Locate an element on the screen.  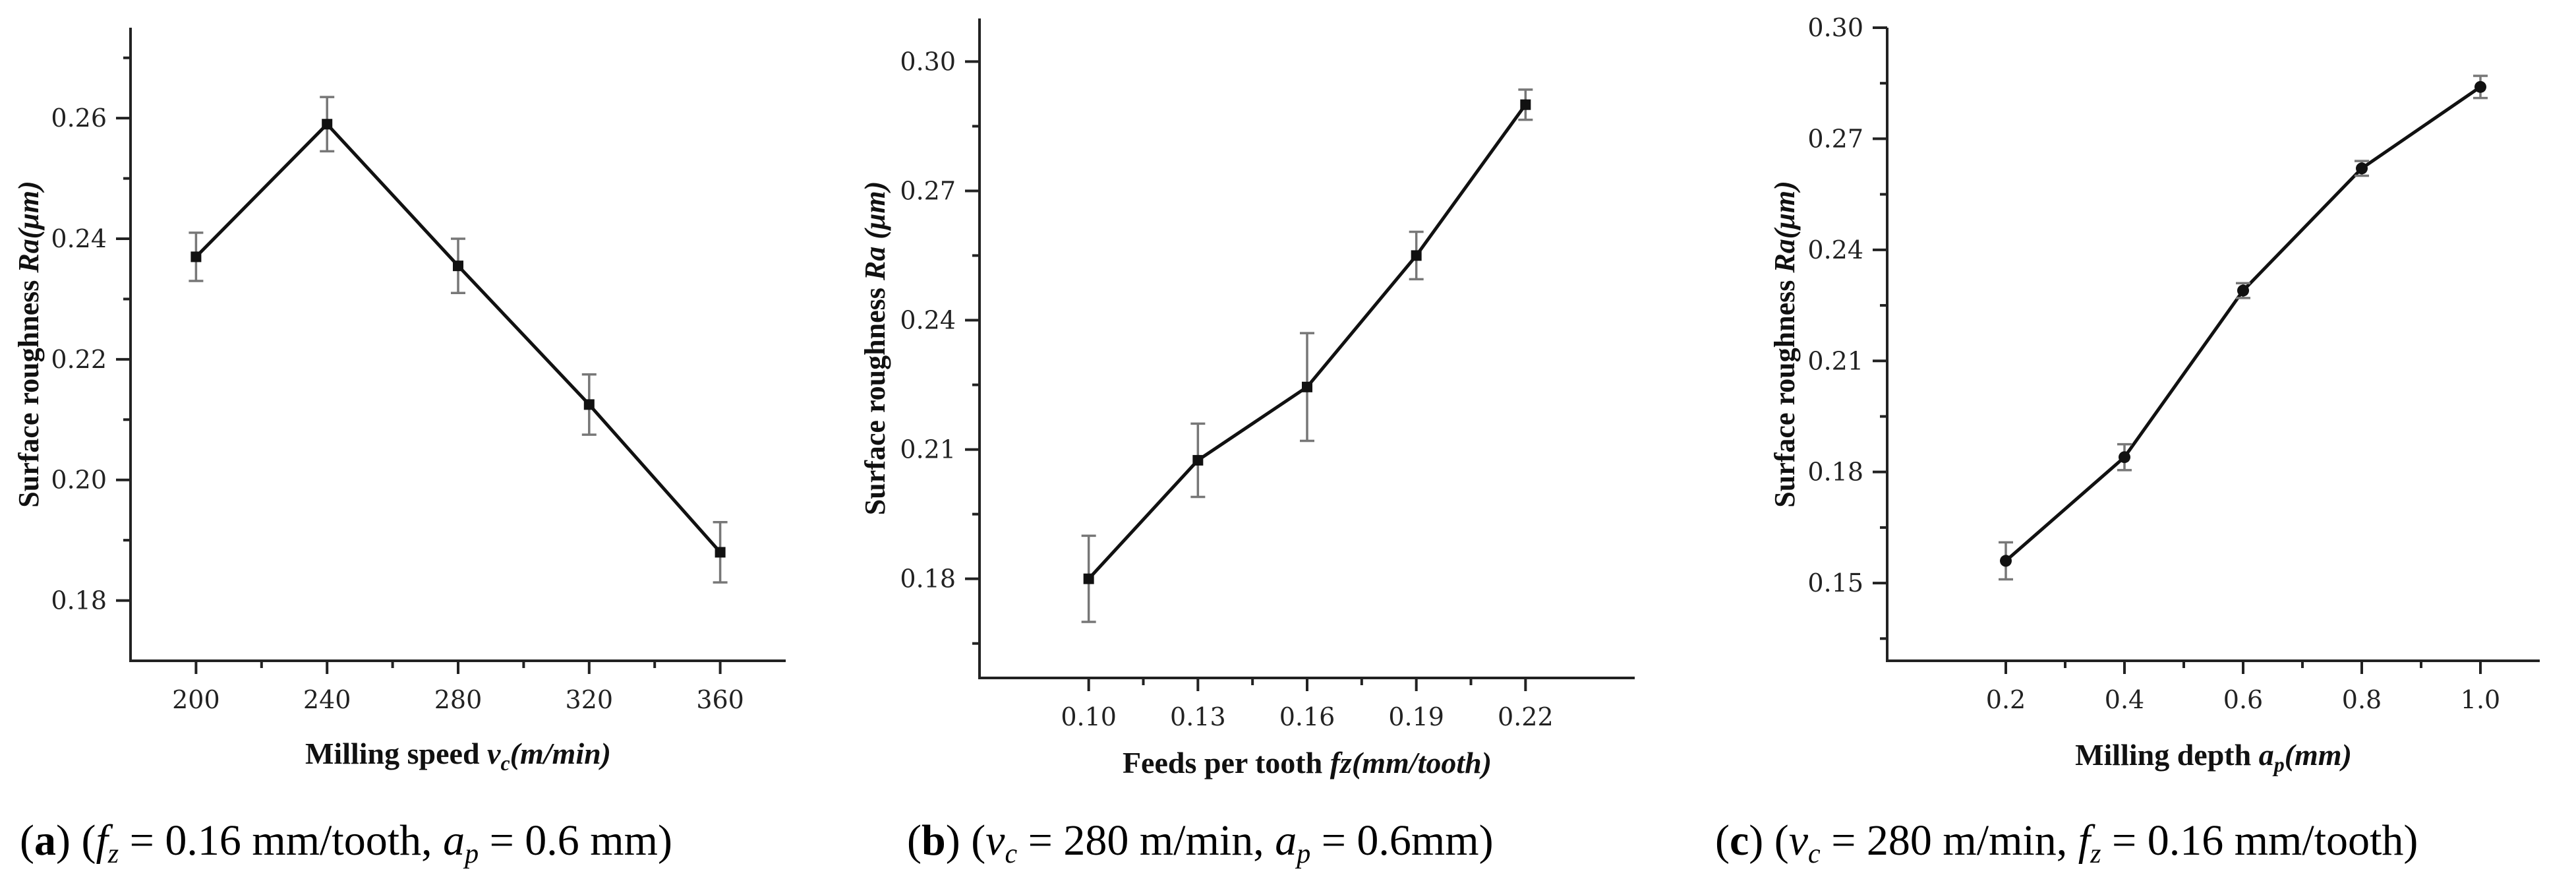
y-tick-label: 0.26 is located at coordinates (79, 118).